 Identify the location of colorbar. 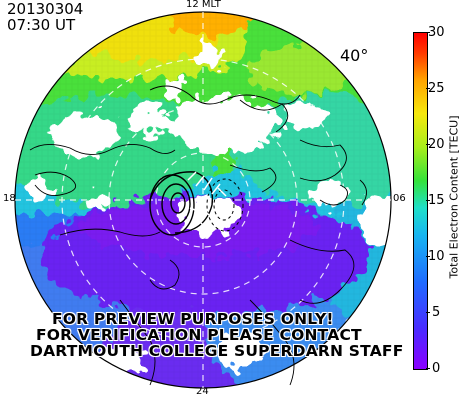
(420, 201).